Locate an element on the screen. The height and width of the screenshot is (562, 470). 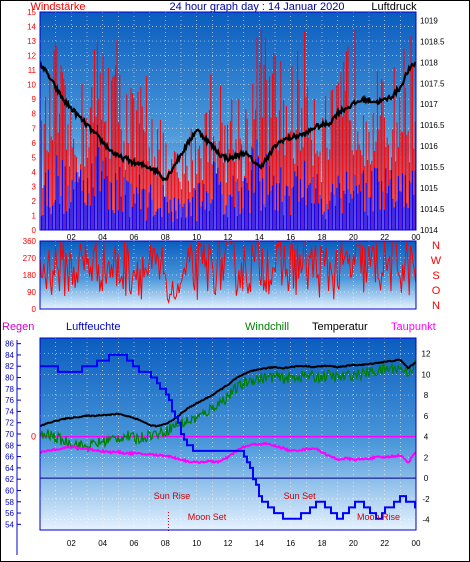
direction-panel-grid is located at coordinates (228, 275).